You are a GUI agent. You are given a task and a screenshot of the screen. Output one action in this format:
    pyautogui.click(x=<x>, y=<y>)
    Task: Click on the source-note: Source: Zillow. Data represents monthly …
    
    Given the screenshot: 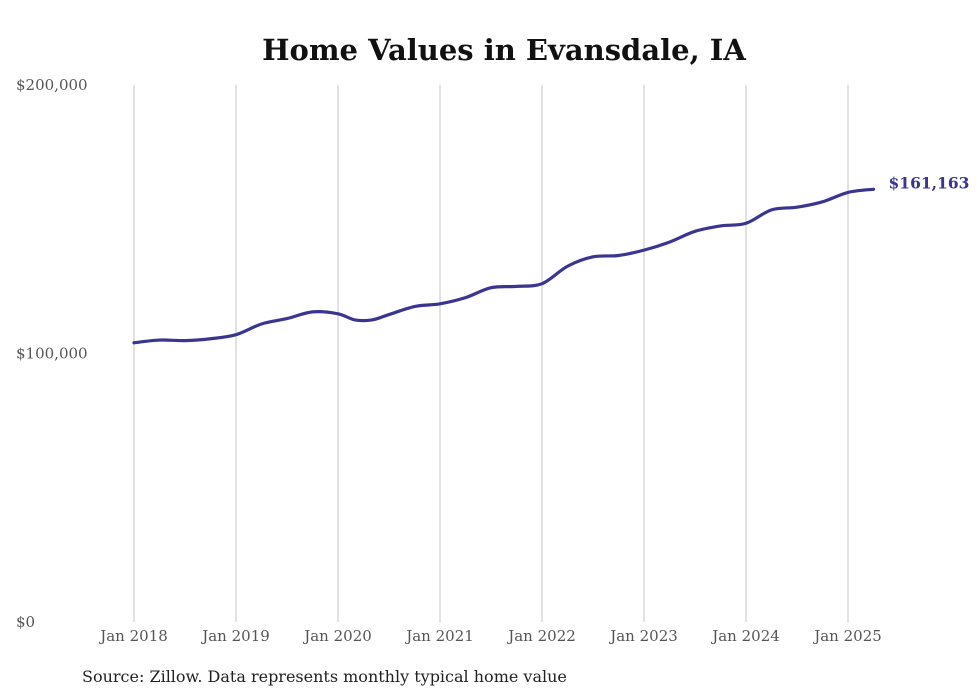 What is the action you would take?
    pyautogui.click(x=324, y=676)
    